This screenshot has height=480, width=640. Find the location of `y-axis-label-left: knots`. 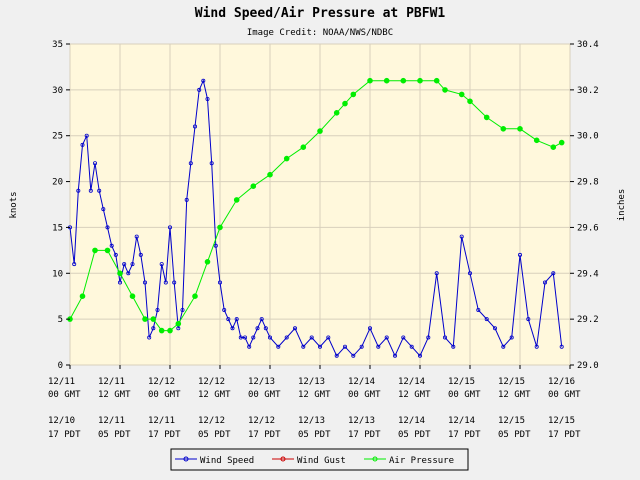

y-axis-label-left: knots is located at coordinates (14, 204).